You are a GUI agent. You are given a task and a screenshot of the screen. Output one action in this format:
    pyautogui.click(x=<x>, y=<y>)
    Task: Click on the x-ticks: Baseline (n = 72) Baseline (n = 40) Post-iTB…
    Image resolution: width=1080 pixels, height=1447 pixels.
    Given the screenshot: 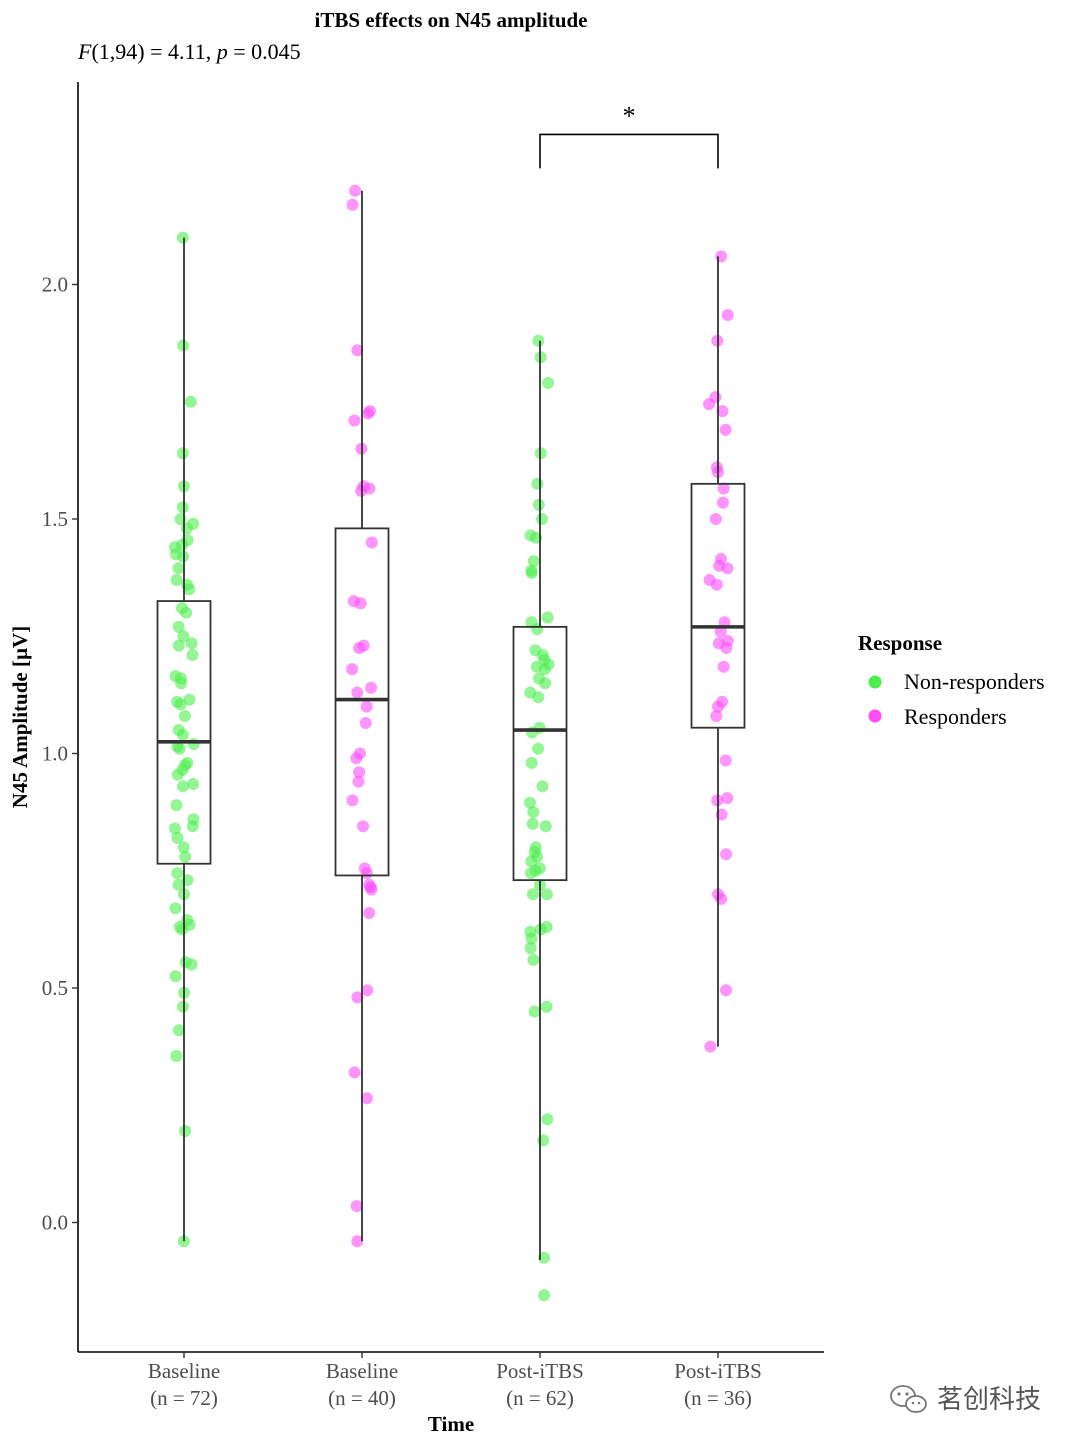 What is the action you would take?
    pyautogui.click(x=455, y=1381)
    